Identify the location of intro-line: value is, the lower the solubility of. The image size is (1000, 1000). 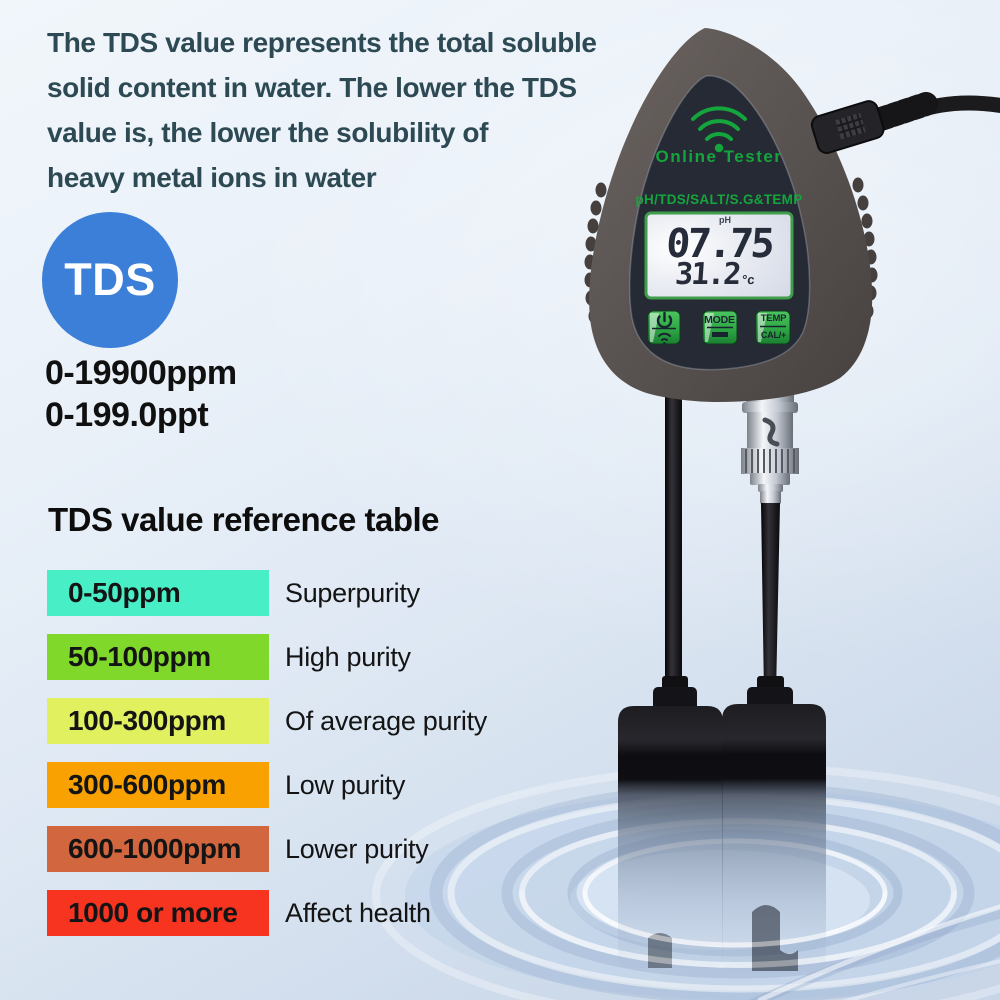
(268, 132).